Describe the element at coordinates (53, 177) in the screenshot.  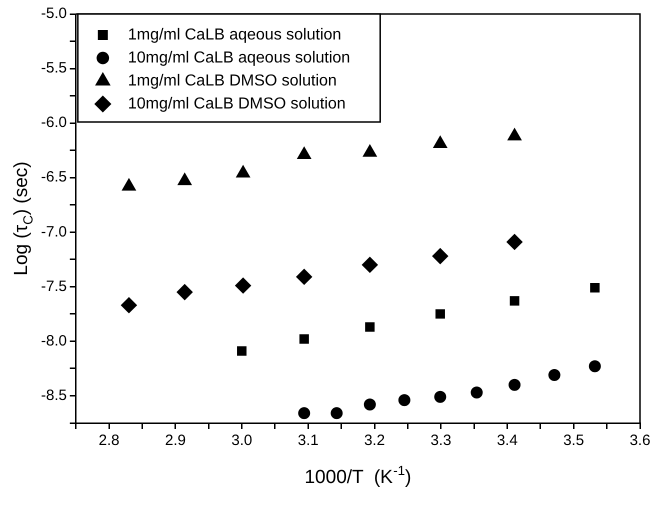
I see `y-tick-label: -6.5` at that location.